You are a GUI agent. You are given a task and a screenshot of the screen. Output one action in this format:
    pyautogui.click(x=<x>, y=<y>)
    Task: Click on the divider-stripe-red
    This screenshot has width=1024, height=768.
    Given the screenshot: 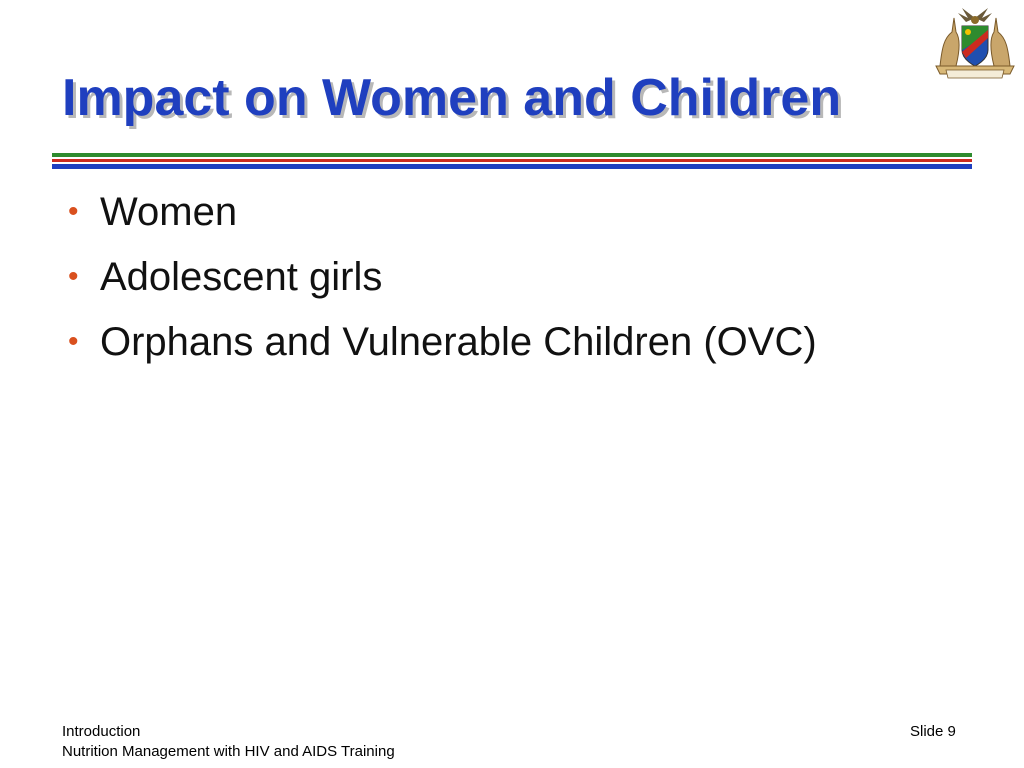 What is the action you would take?
    pyautogui.click(x=512, y=160)
    